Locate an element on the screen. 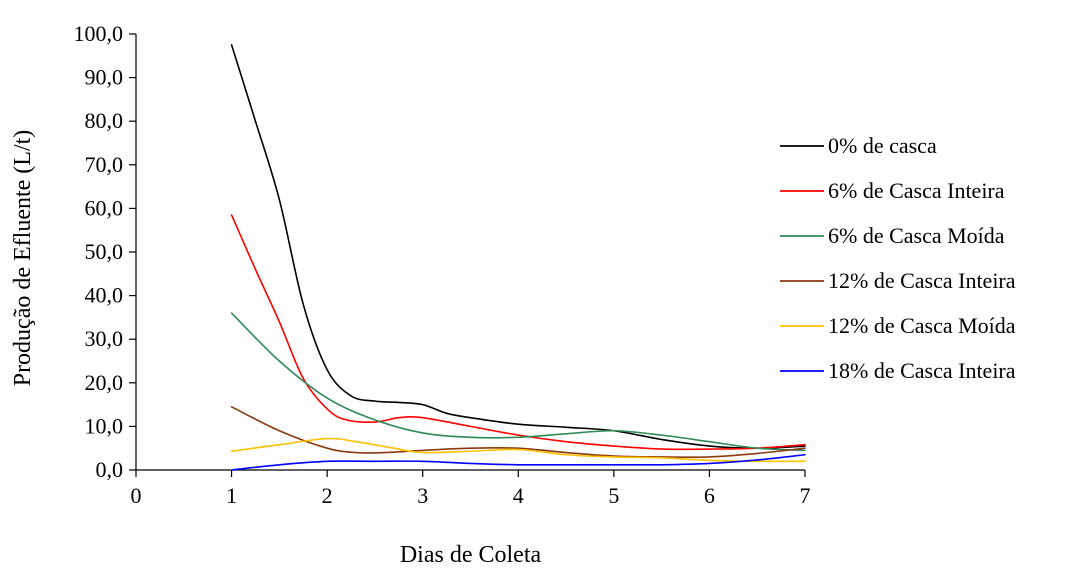 This screenshot has width=1083, height=574. x-tick-label: 0 is located at coordinates (136, 495).